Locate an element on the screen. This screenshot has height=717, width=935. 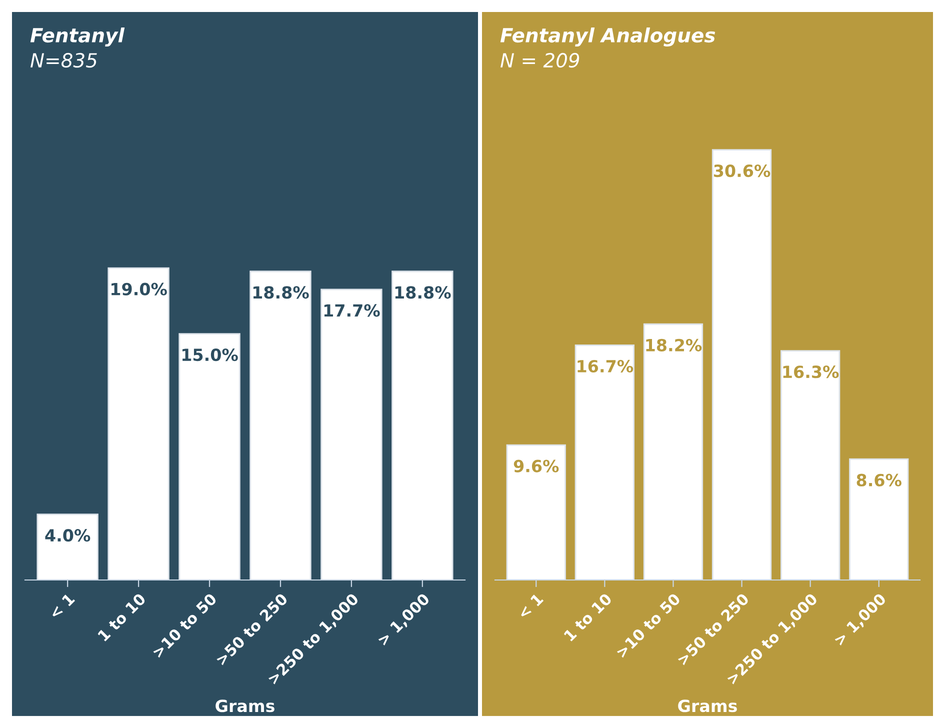
text: Fentanyl is located at coordinates (77, 37).